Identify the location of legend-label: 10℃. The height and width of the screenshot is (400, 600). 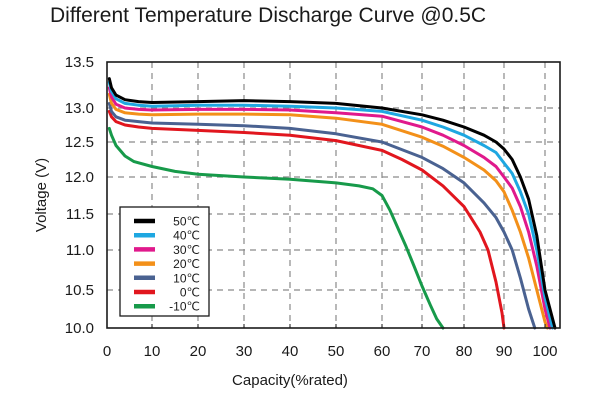
(186, 278).